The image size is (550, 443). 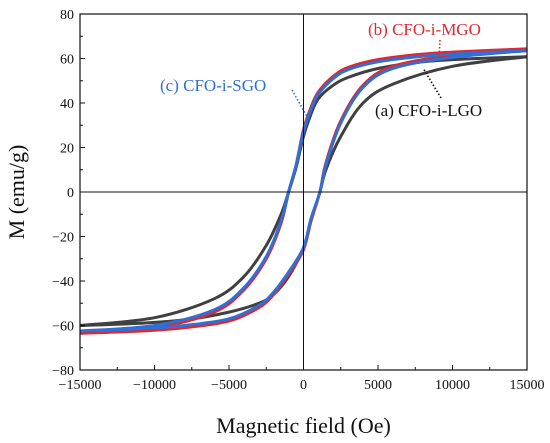 What do you see at coordinates (321, 70) in the screenshot?
I see `annotation-layer: (b) CFO-i-MGO (c) CFO-i-SGO (a) CFO-i-LGO` at bounding box center [321, 70].